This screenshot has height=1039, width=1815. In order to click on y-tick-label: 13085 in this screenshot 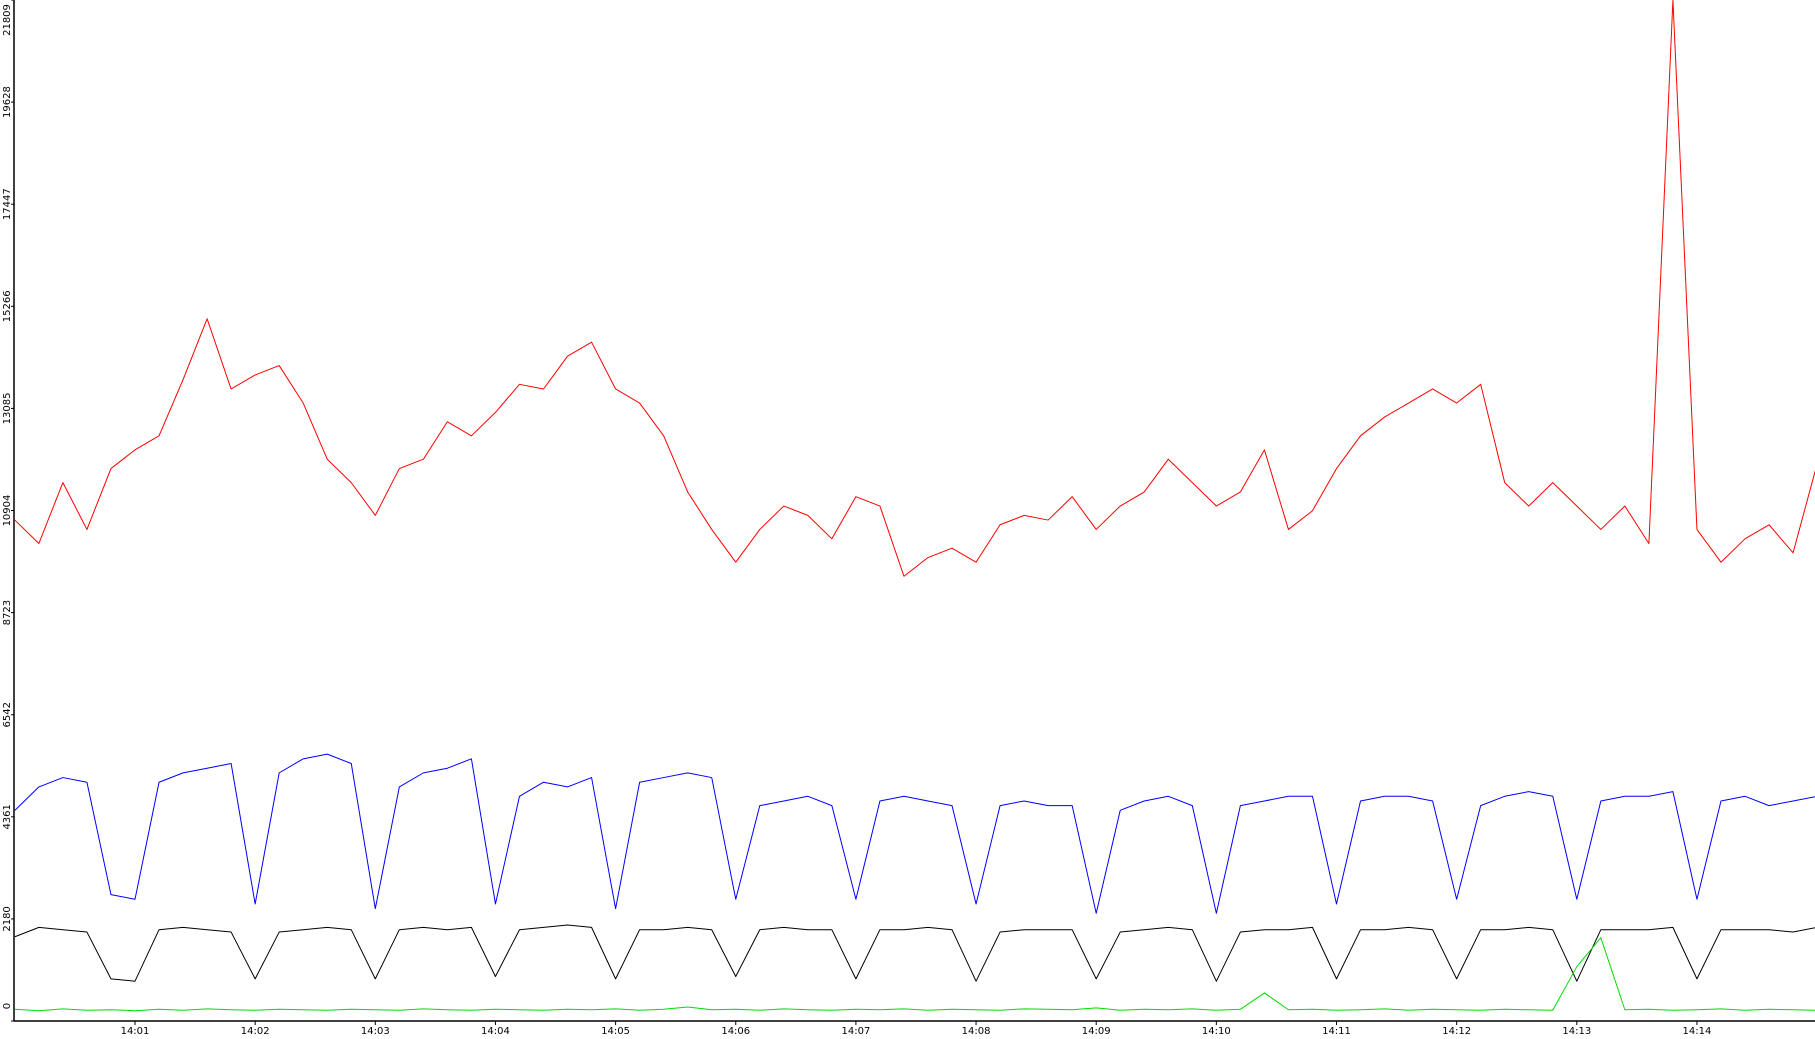, I will do `click(7, 409)`.